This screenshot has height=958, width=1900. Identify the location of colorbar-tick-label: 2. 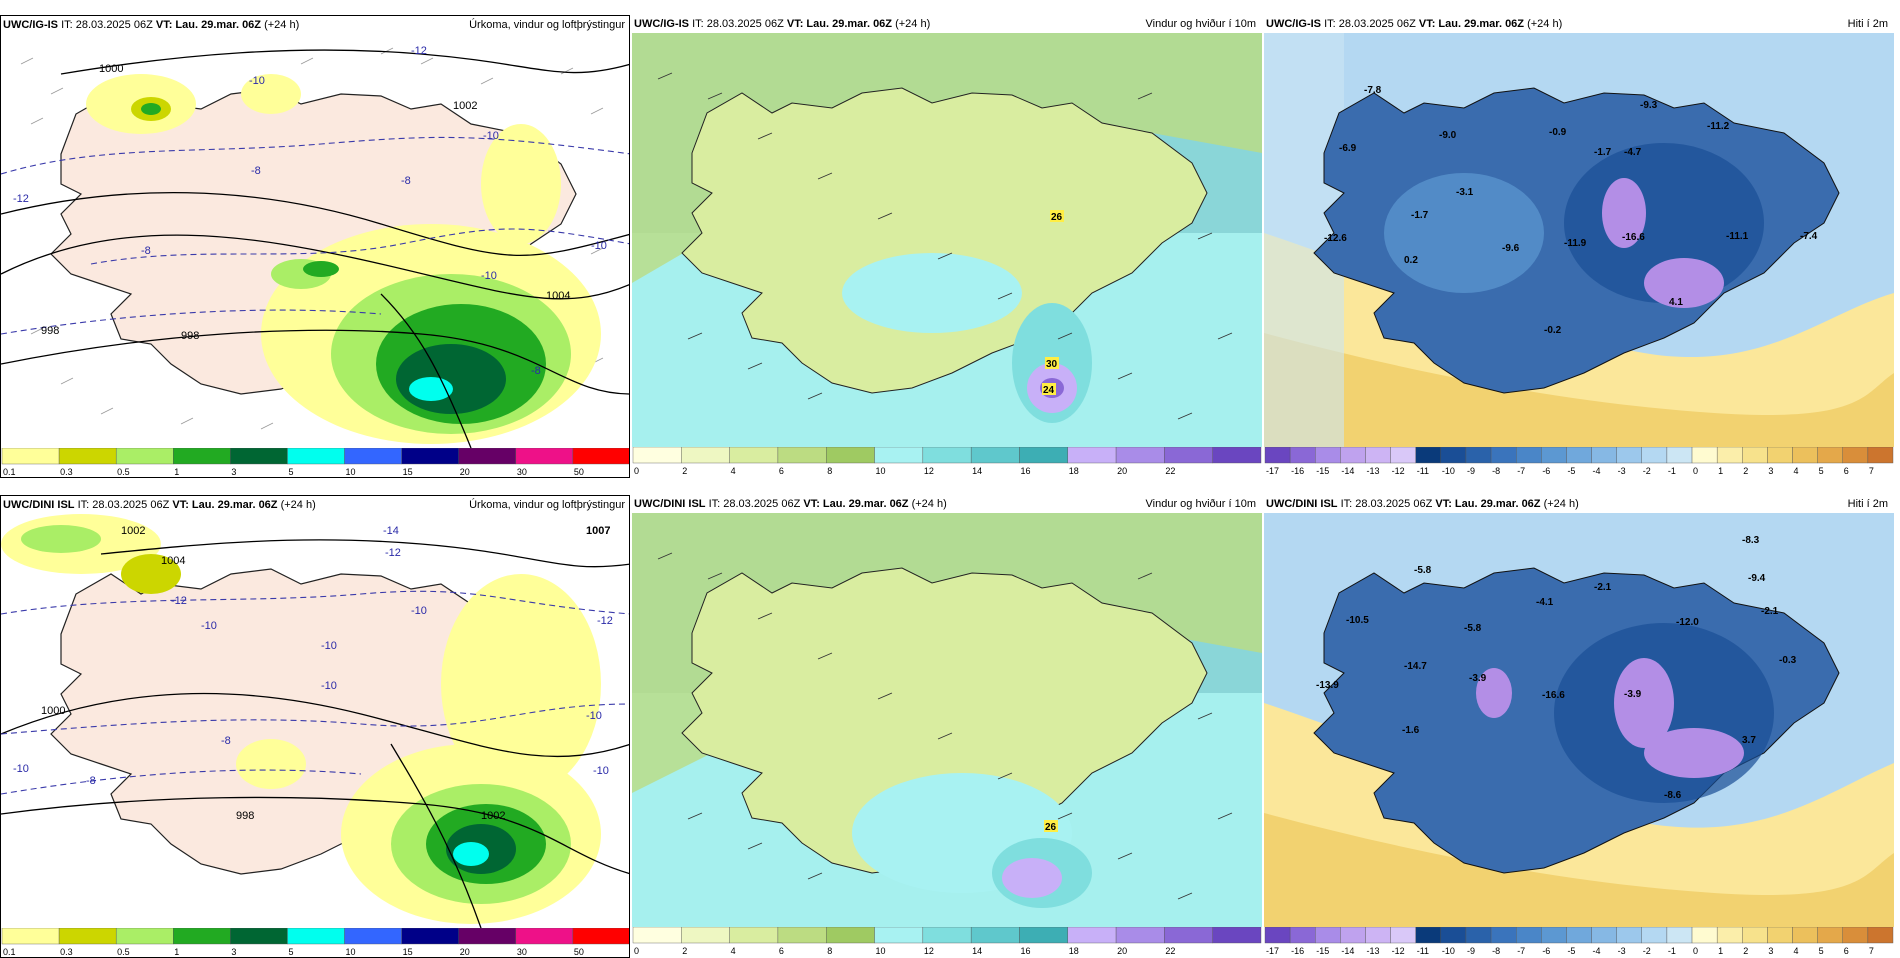
(1745, 951).